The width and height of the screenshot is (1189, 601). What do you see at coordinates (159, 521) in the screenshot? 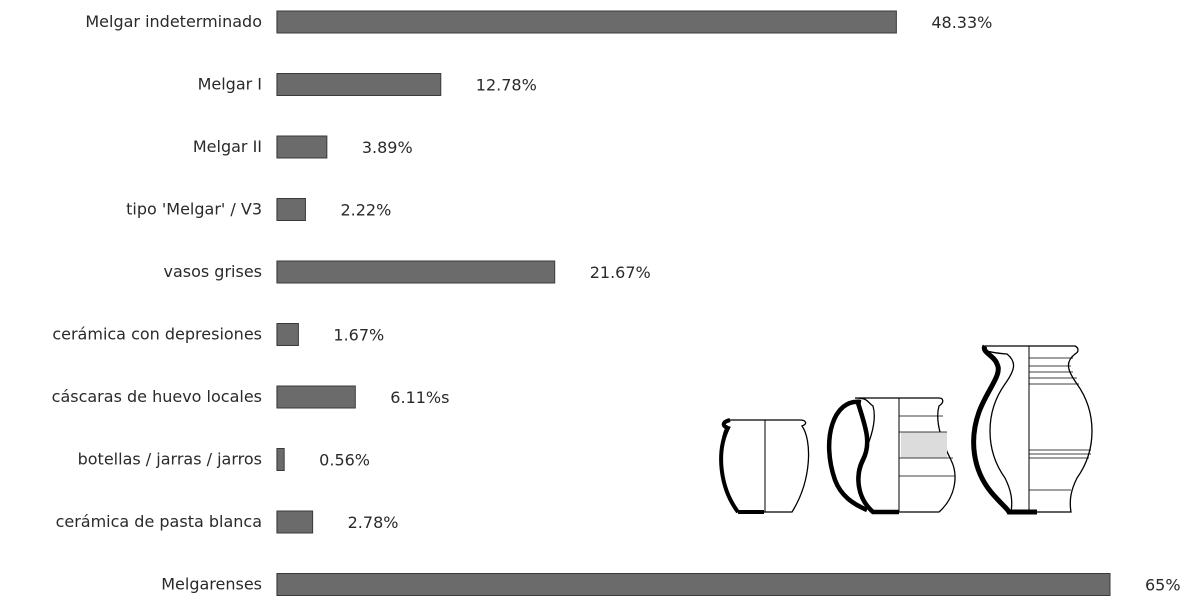
I see `category-label-ceramica-de-pasta-blanca: cerámica de pasta blanca` at bounding box center [159, 521].